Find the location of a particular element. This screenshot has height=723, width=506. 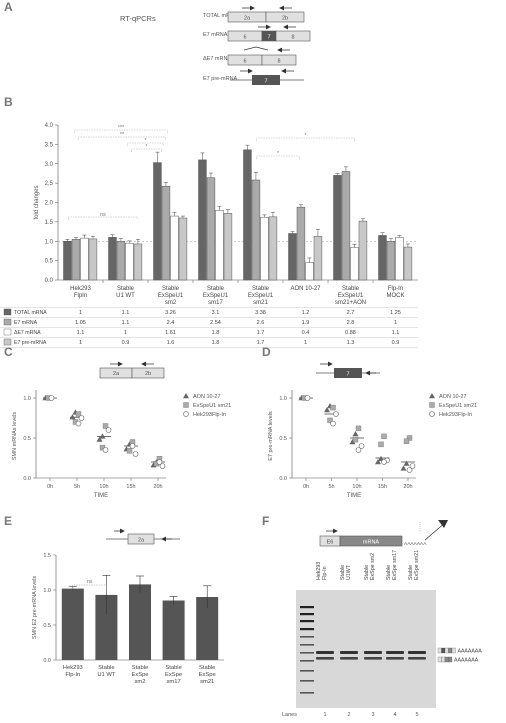

rt-qpcr-title: RT-qPCRs is located at coordinates (138, 18).